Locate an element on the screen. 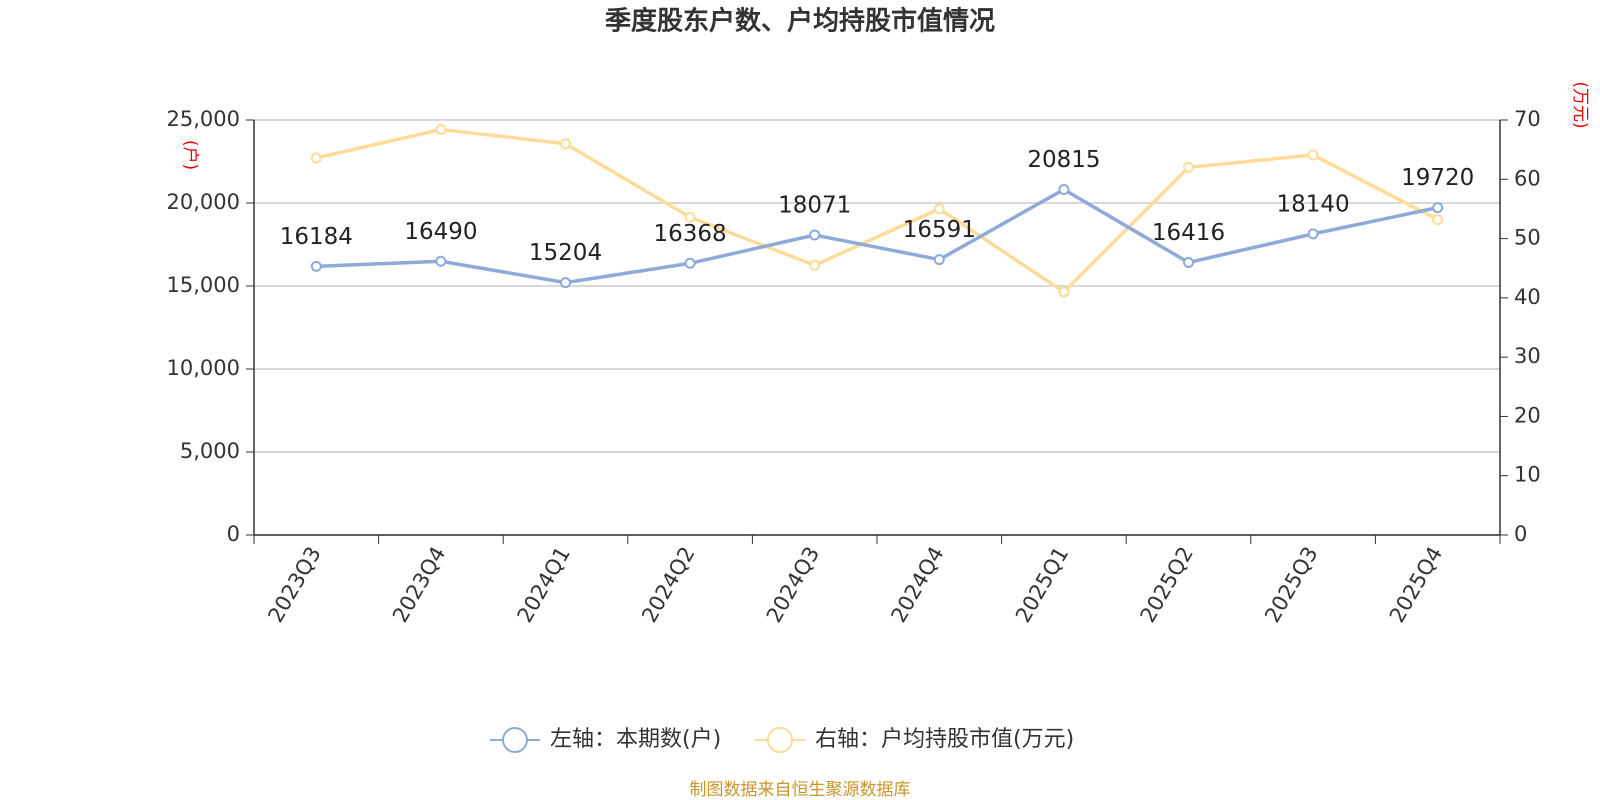 Image resolution: width=1600 pixels, height=800 pixels. y-tick-label: 10,000 is located at coordinates (203, 368).